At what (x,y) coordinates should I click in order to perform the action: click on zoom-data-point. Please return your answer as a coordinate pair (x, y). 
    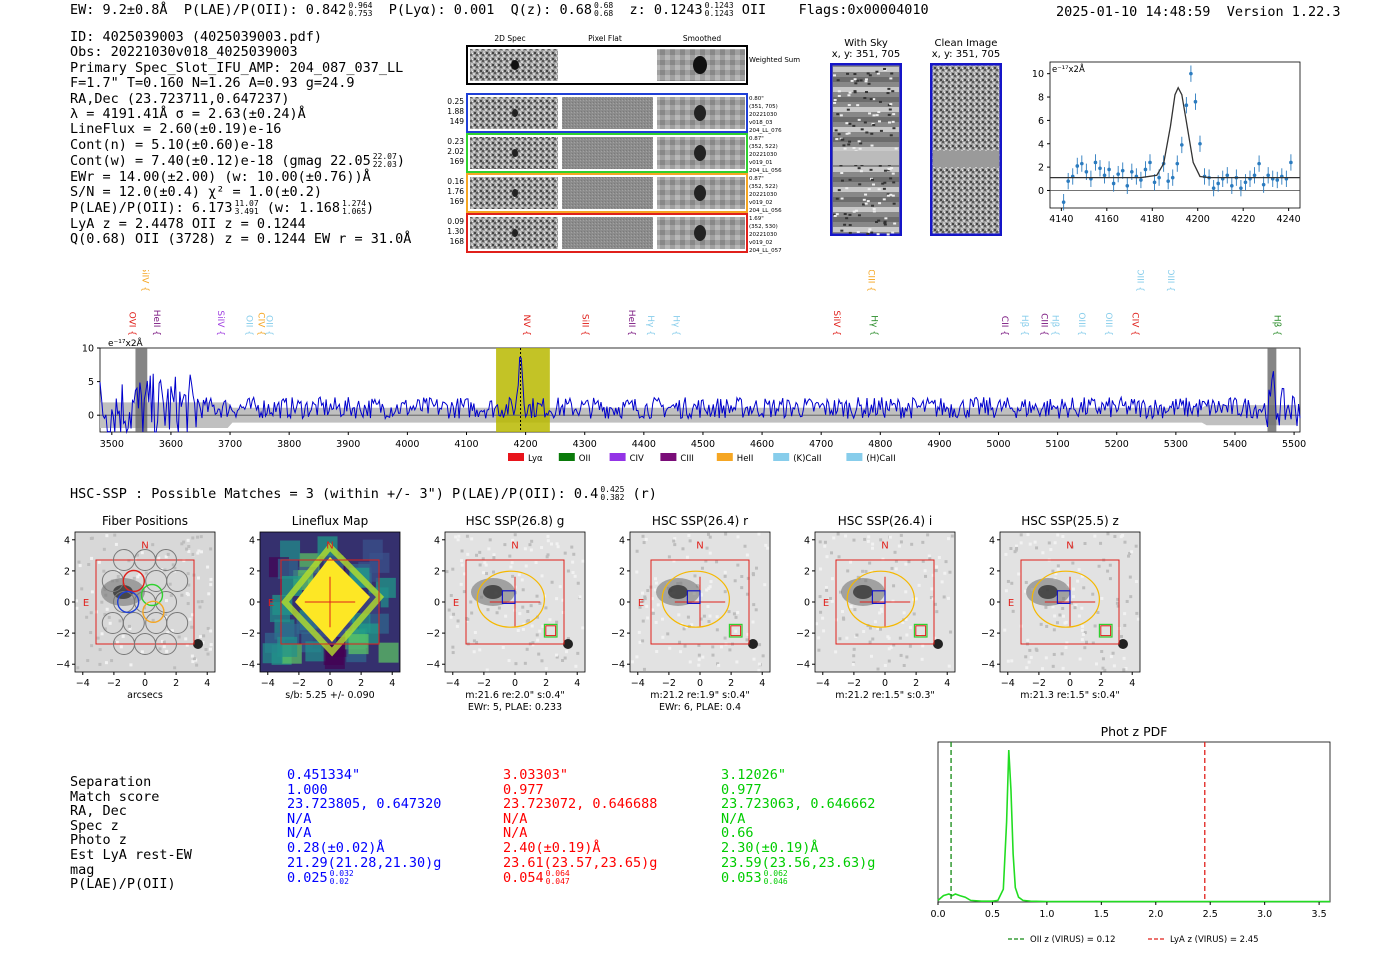
    Looking at the image, I should click on (1232, 186).